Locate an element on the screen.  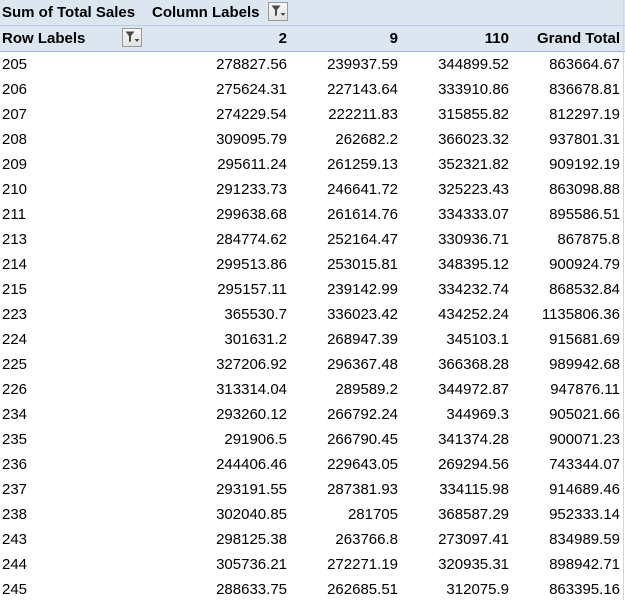
column-header-2: 2 is located at coordinates (282, 38).